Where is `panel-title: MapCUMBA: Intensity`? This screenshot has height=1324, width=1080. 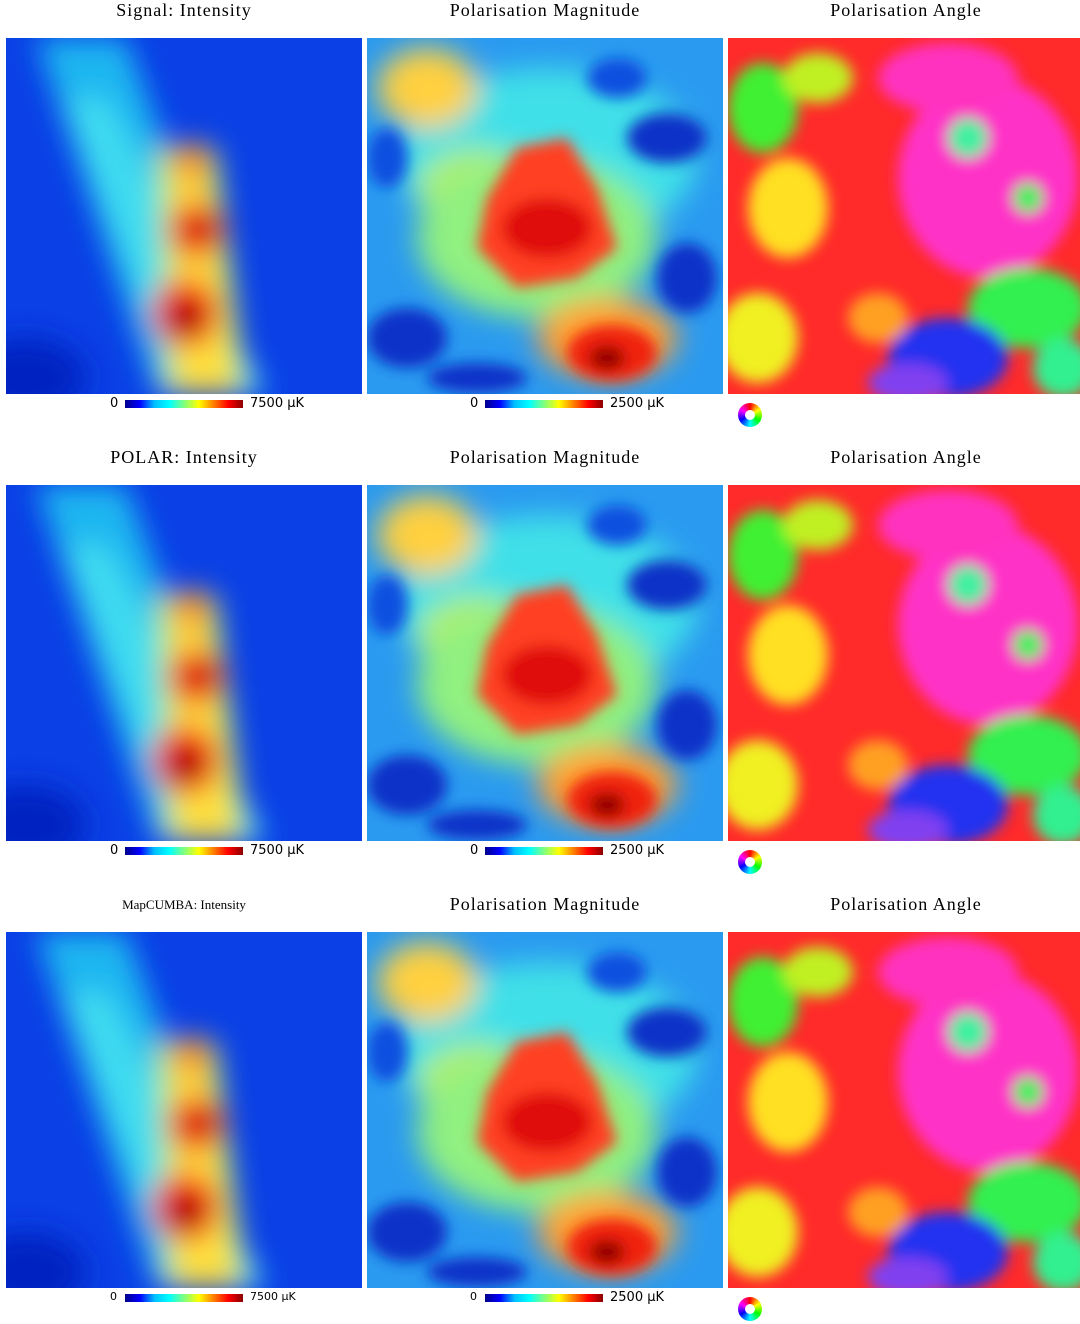
panel-title: MapCUMBA: Intensity is located at coordinates (184, 904).